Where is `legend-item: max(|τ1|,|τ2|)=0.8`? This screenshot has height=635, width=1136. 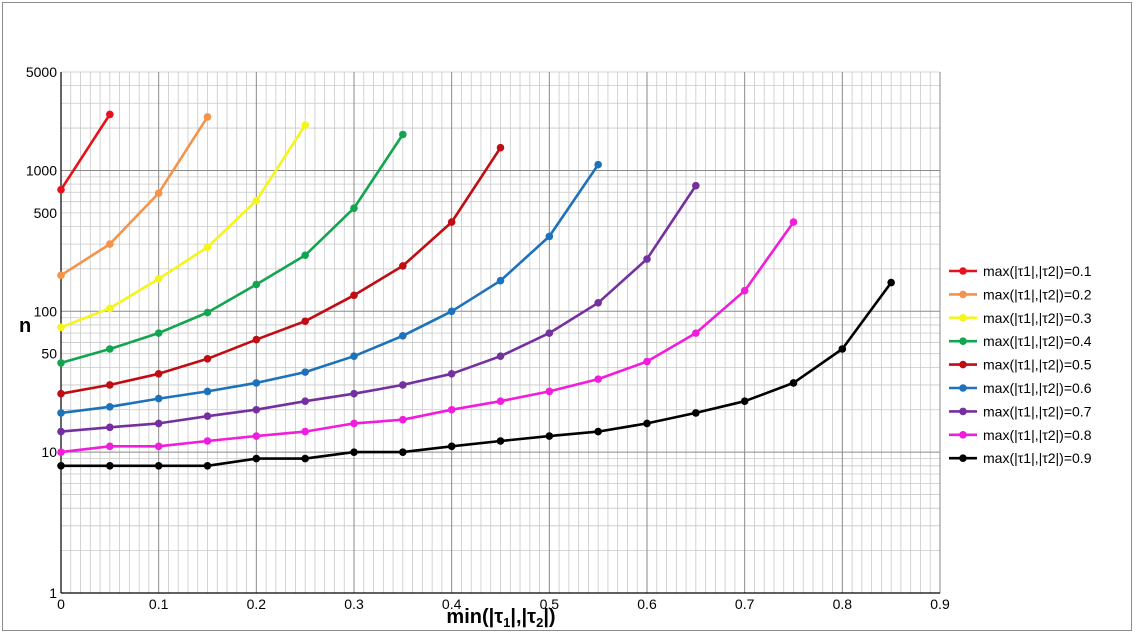
legend-item: max(|τ1|,|τ2|)=0.8 is located at coordinates (1020, 435).